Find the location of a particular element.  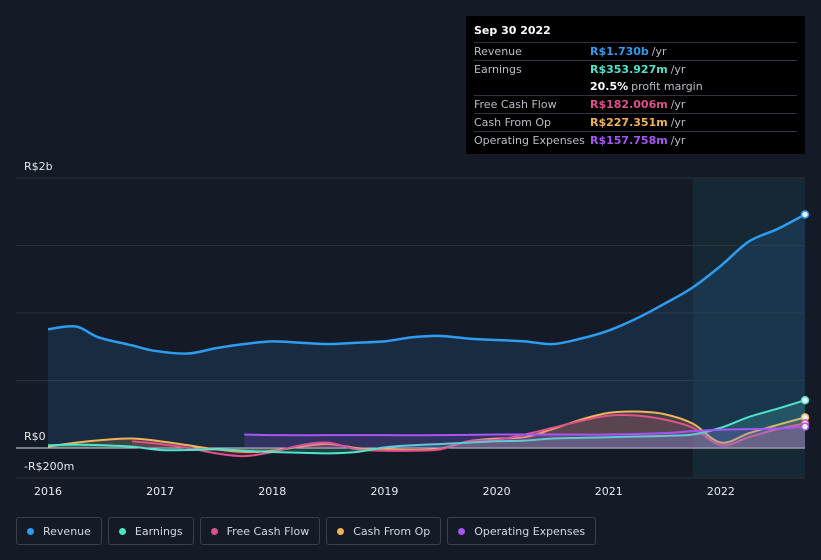

legend-item-operating-expenses: Operating Expenses is located at coordinates (522, 531).